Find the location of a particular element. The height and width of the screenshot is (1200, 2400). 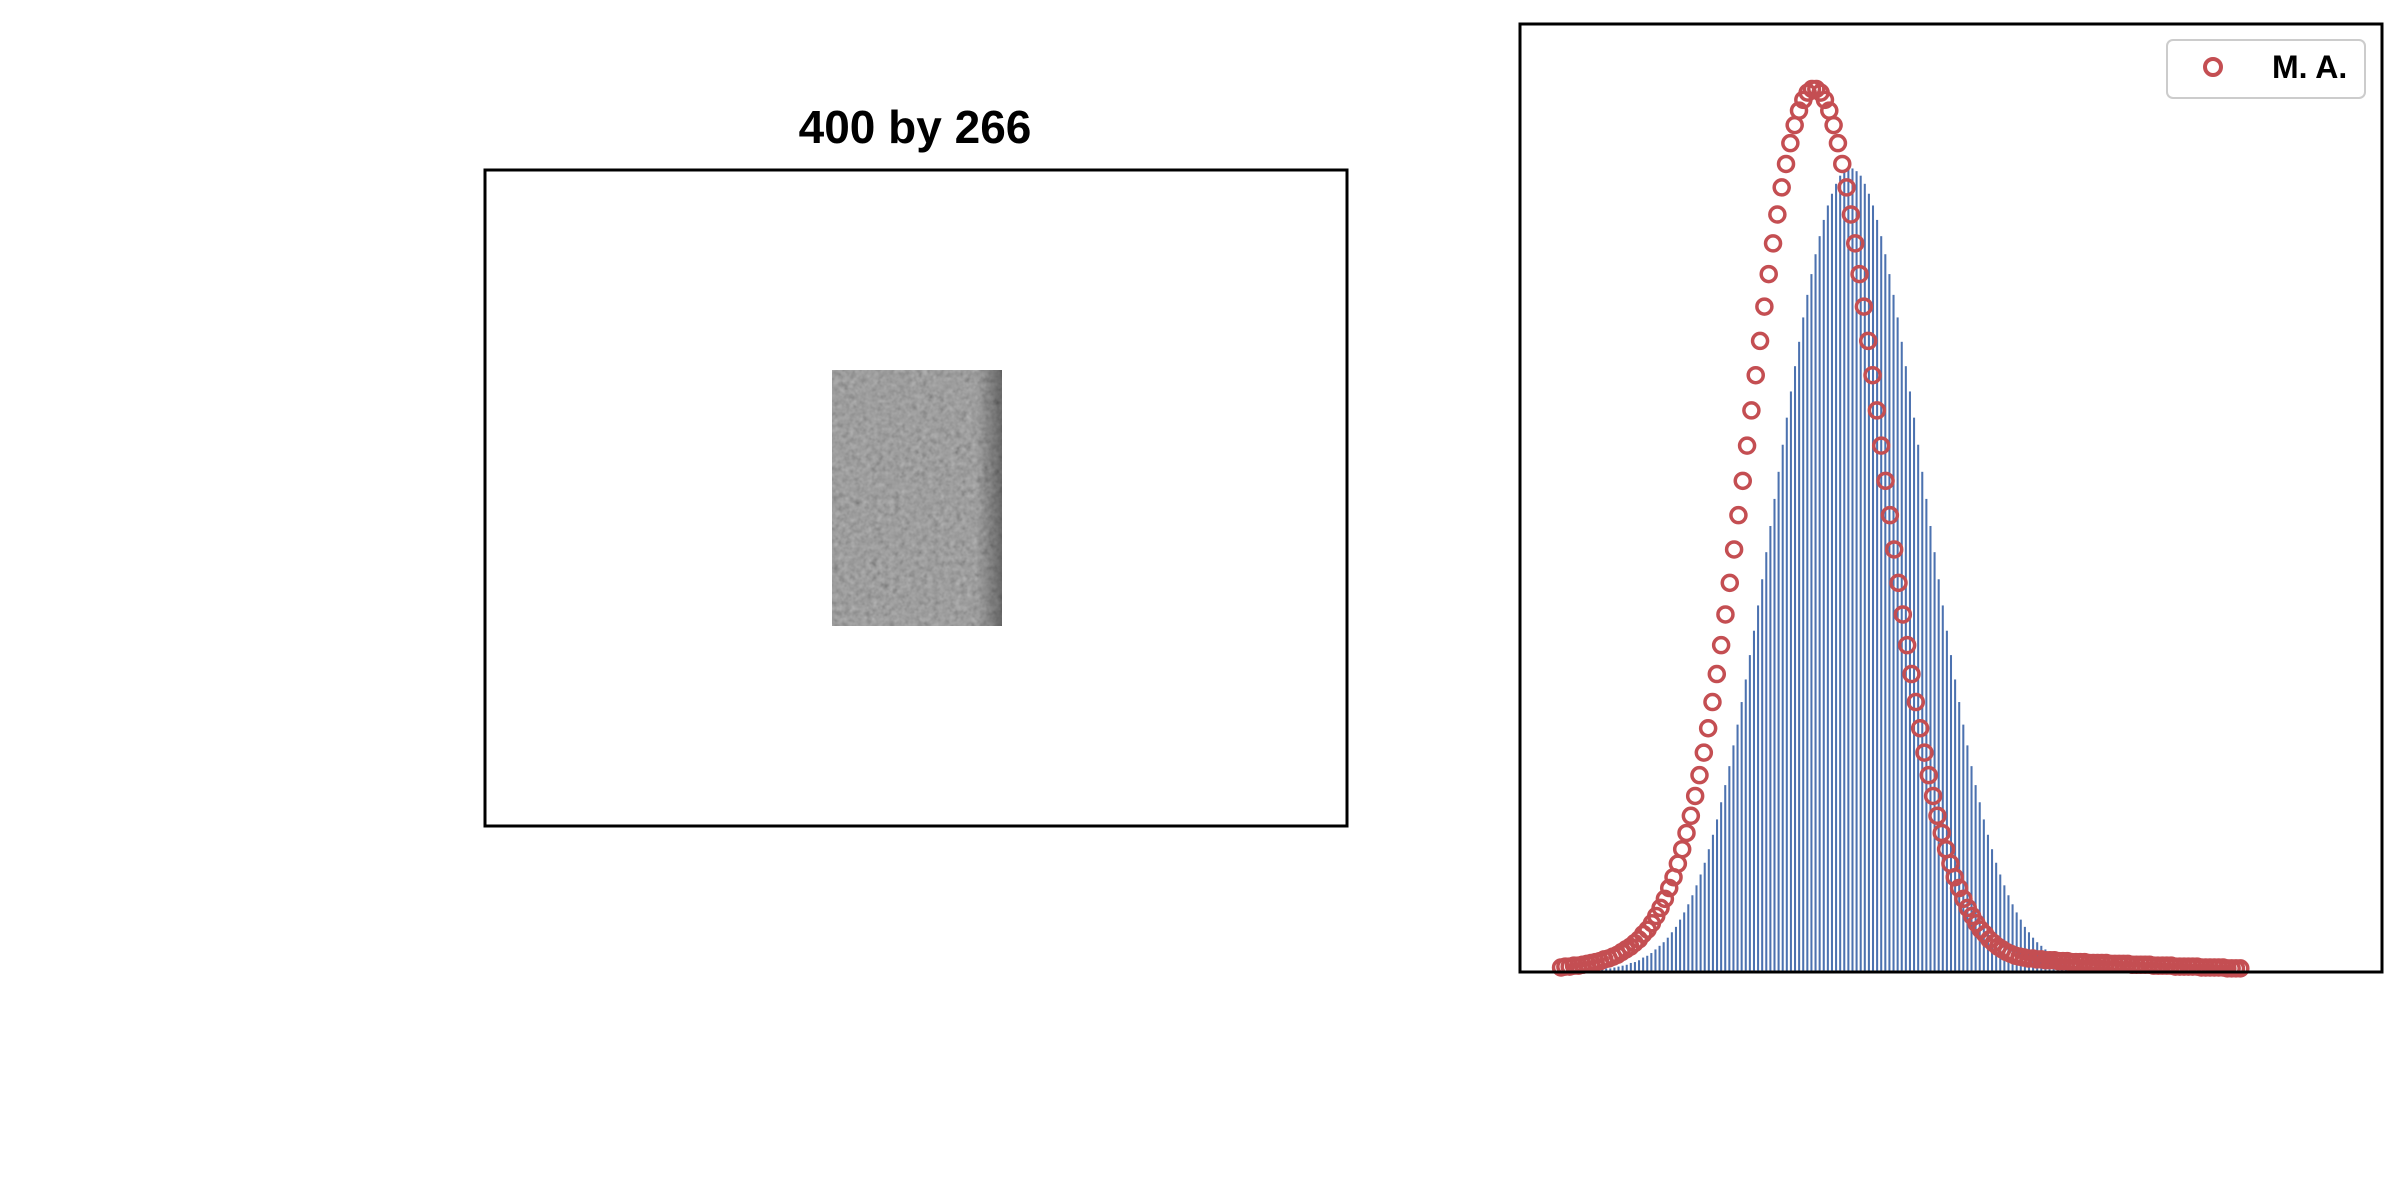

legend-box is located at coordinates (2266, 69).